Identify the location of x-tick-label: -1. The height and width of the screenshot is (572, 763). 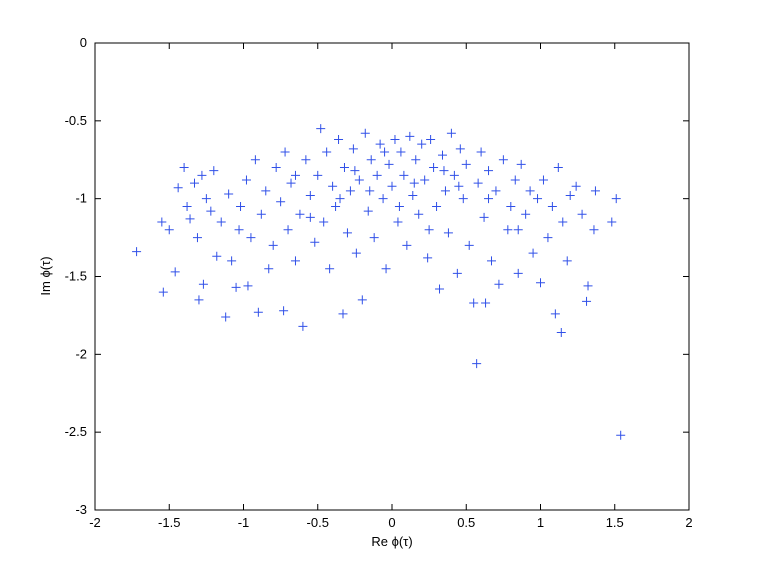
(244, 522).